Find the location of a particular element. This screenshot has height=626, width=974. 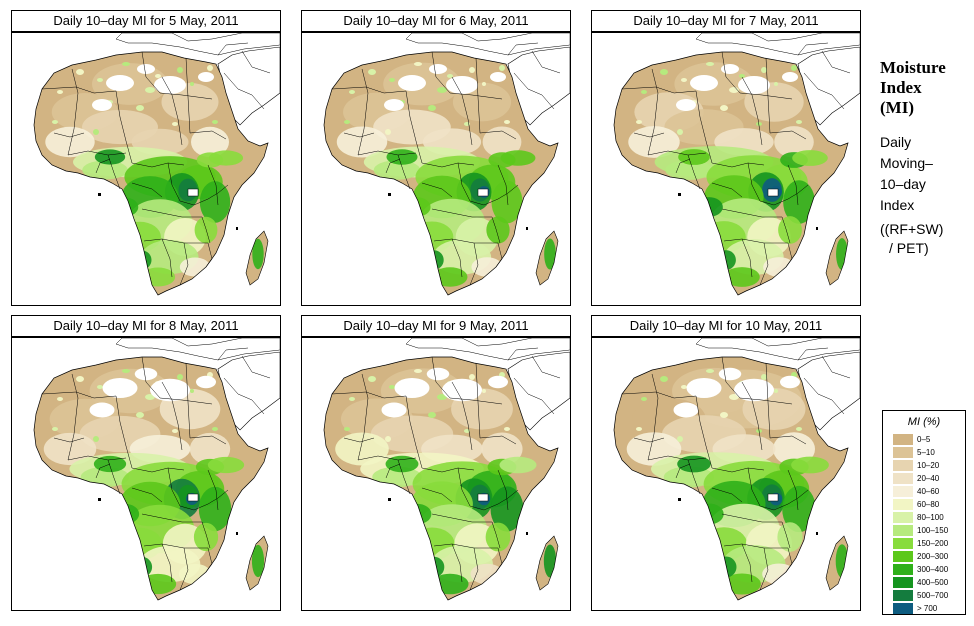

panel-title: Daily 10–day MI for 7 May, 2011 is located at coordinates (726, 21).